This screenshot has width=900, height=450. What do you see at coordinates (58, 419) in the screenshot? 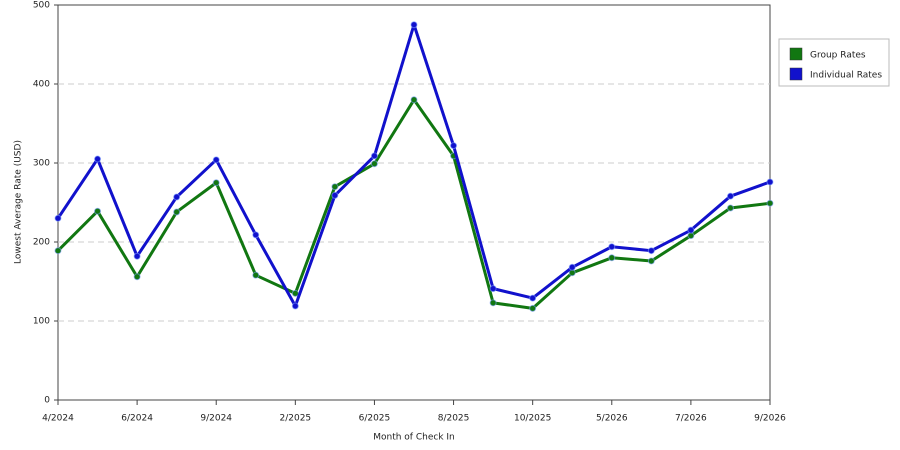
I see `x-tick-label: 4/2024` at bounding box center [58, 419].